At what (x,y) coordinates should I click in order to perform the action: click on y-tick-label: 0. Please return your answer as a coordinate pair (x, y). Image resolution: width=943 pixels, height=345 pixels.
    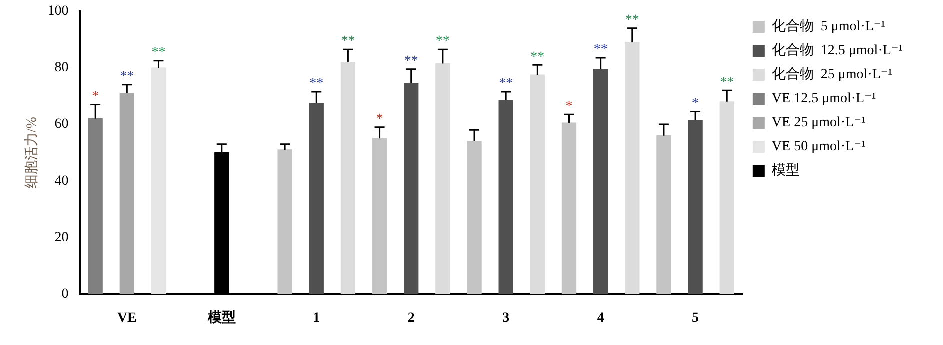
    Looking at the image, I should click on (65, 294).